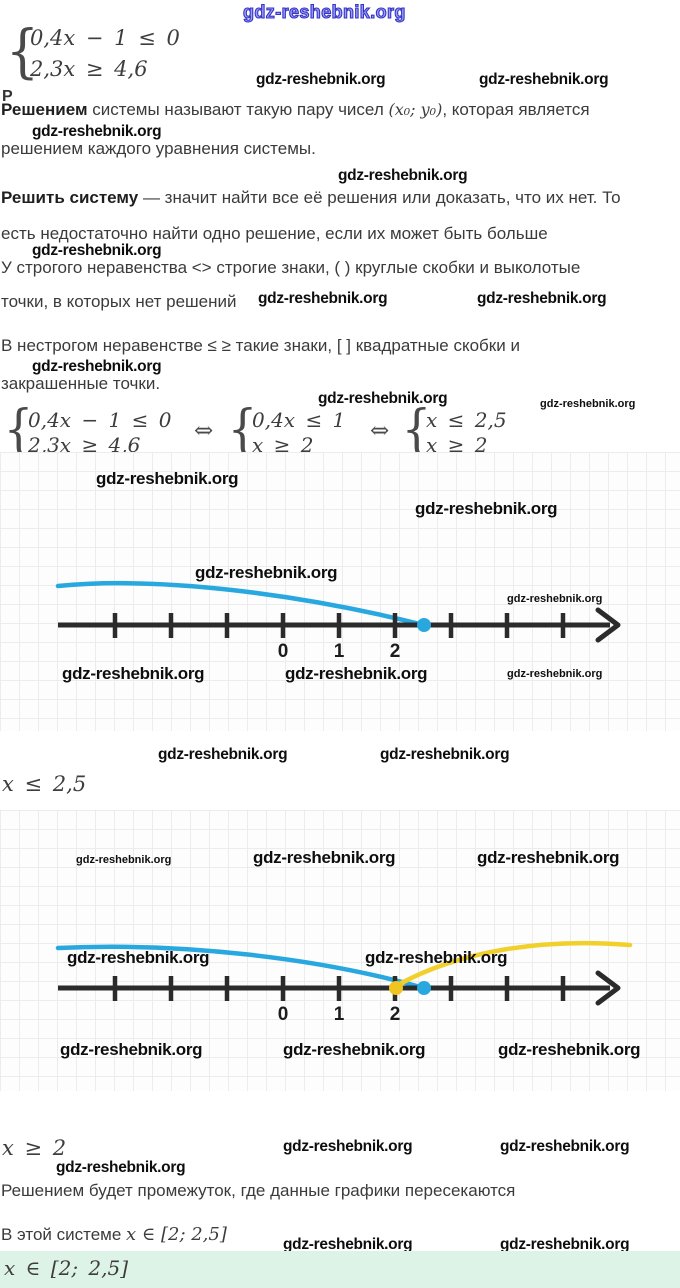 The width and height of the screenshot is (680, 1288). I want to click on text-fragment: Р, so click(7, 96).